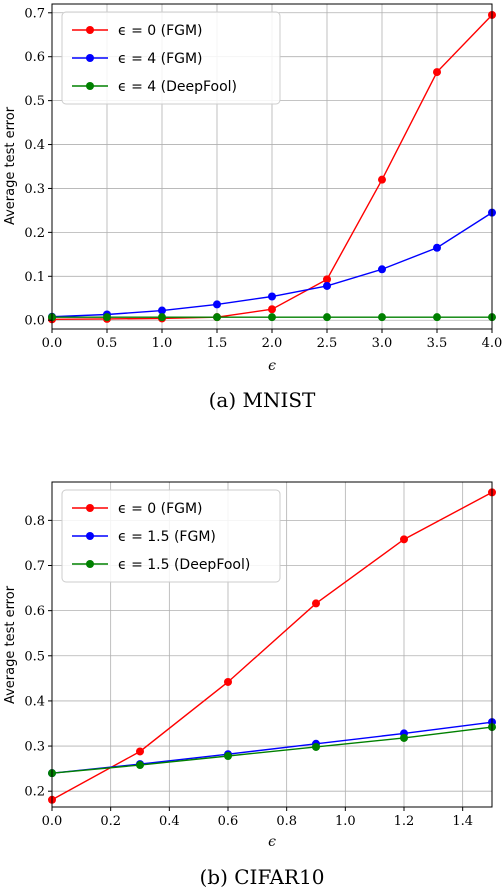  I want to click on mnist-legend-entry: ϵ = 0 (FGM), so click(160, 31).